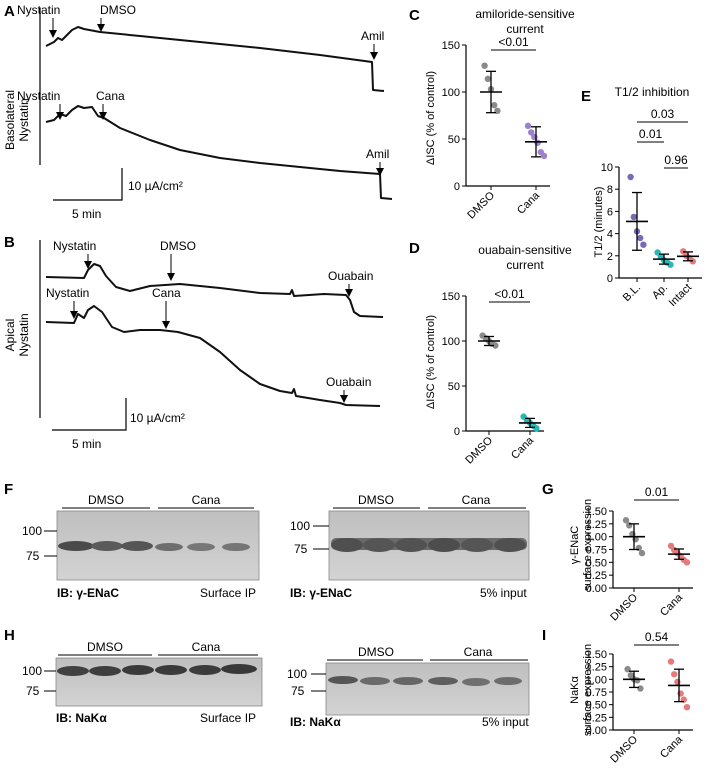  What do you see at coordinates (206, 647) in the screenshot?
I see `panel-h-left-group-2: Cana` at bounding box center [206, 647].